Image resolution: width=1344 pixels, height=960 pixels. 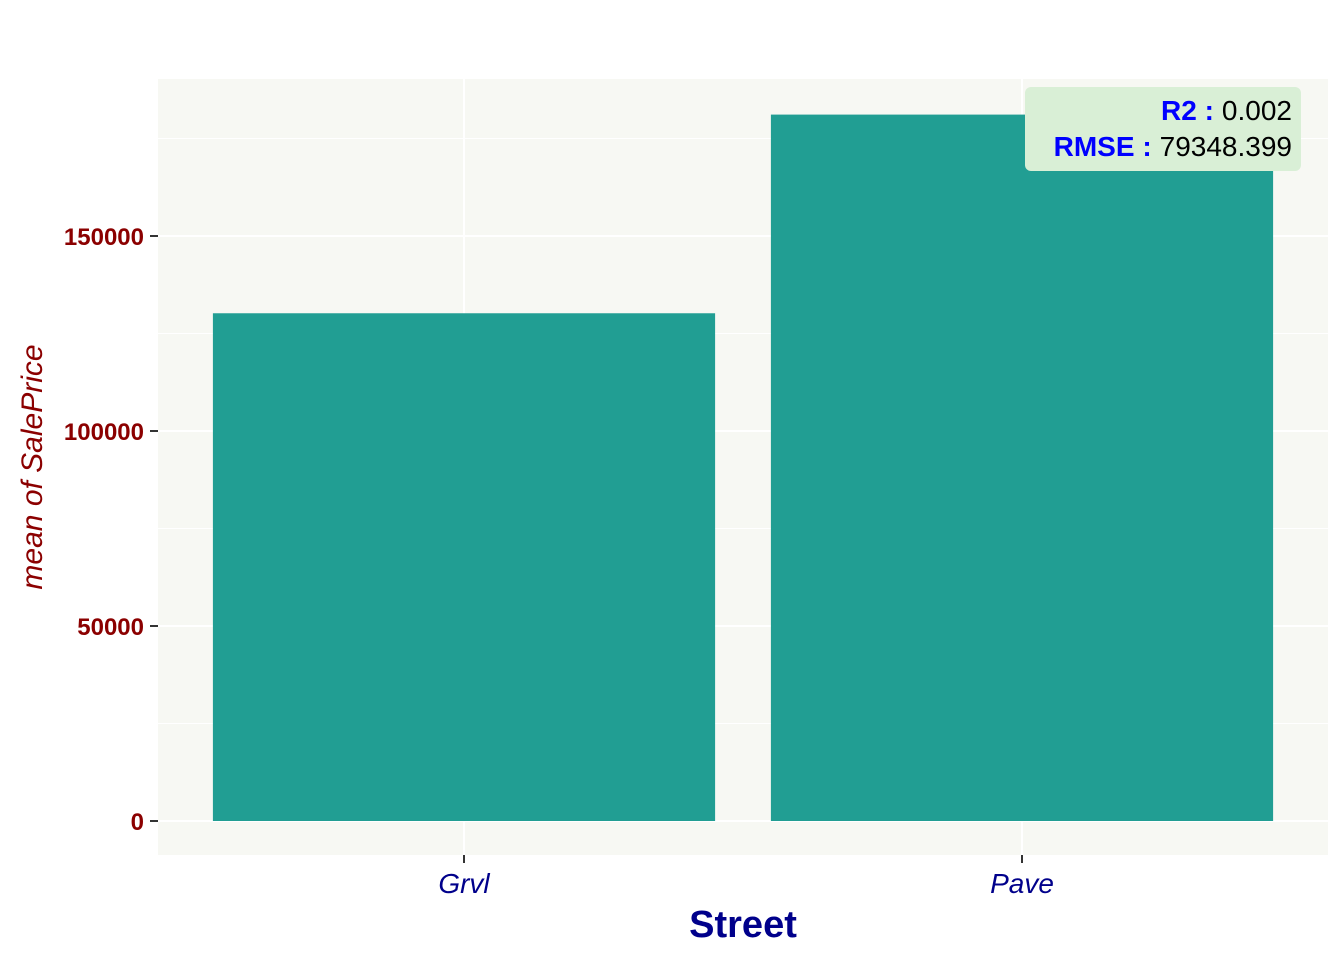 I want to click on x-tick-label: Grvl, so click(x=464, y=883).